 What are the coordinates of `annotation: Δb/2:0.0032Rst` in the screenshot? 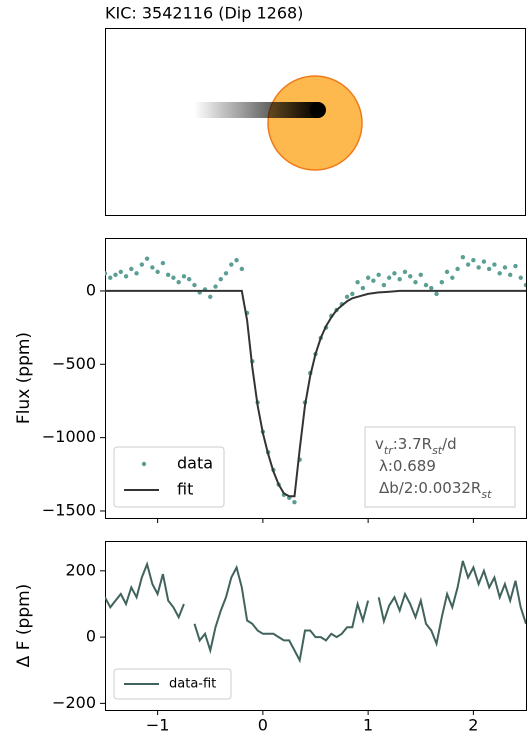 It's located at (435, 490).